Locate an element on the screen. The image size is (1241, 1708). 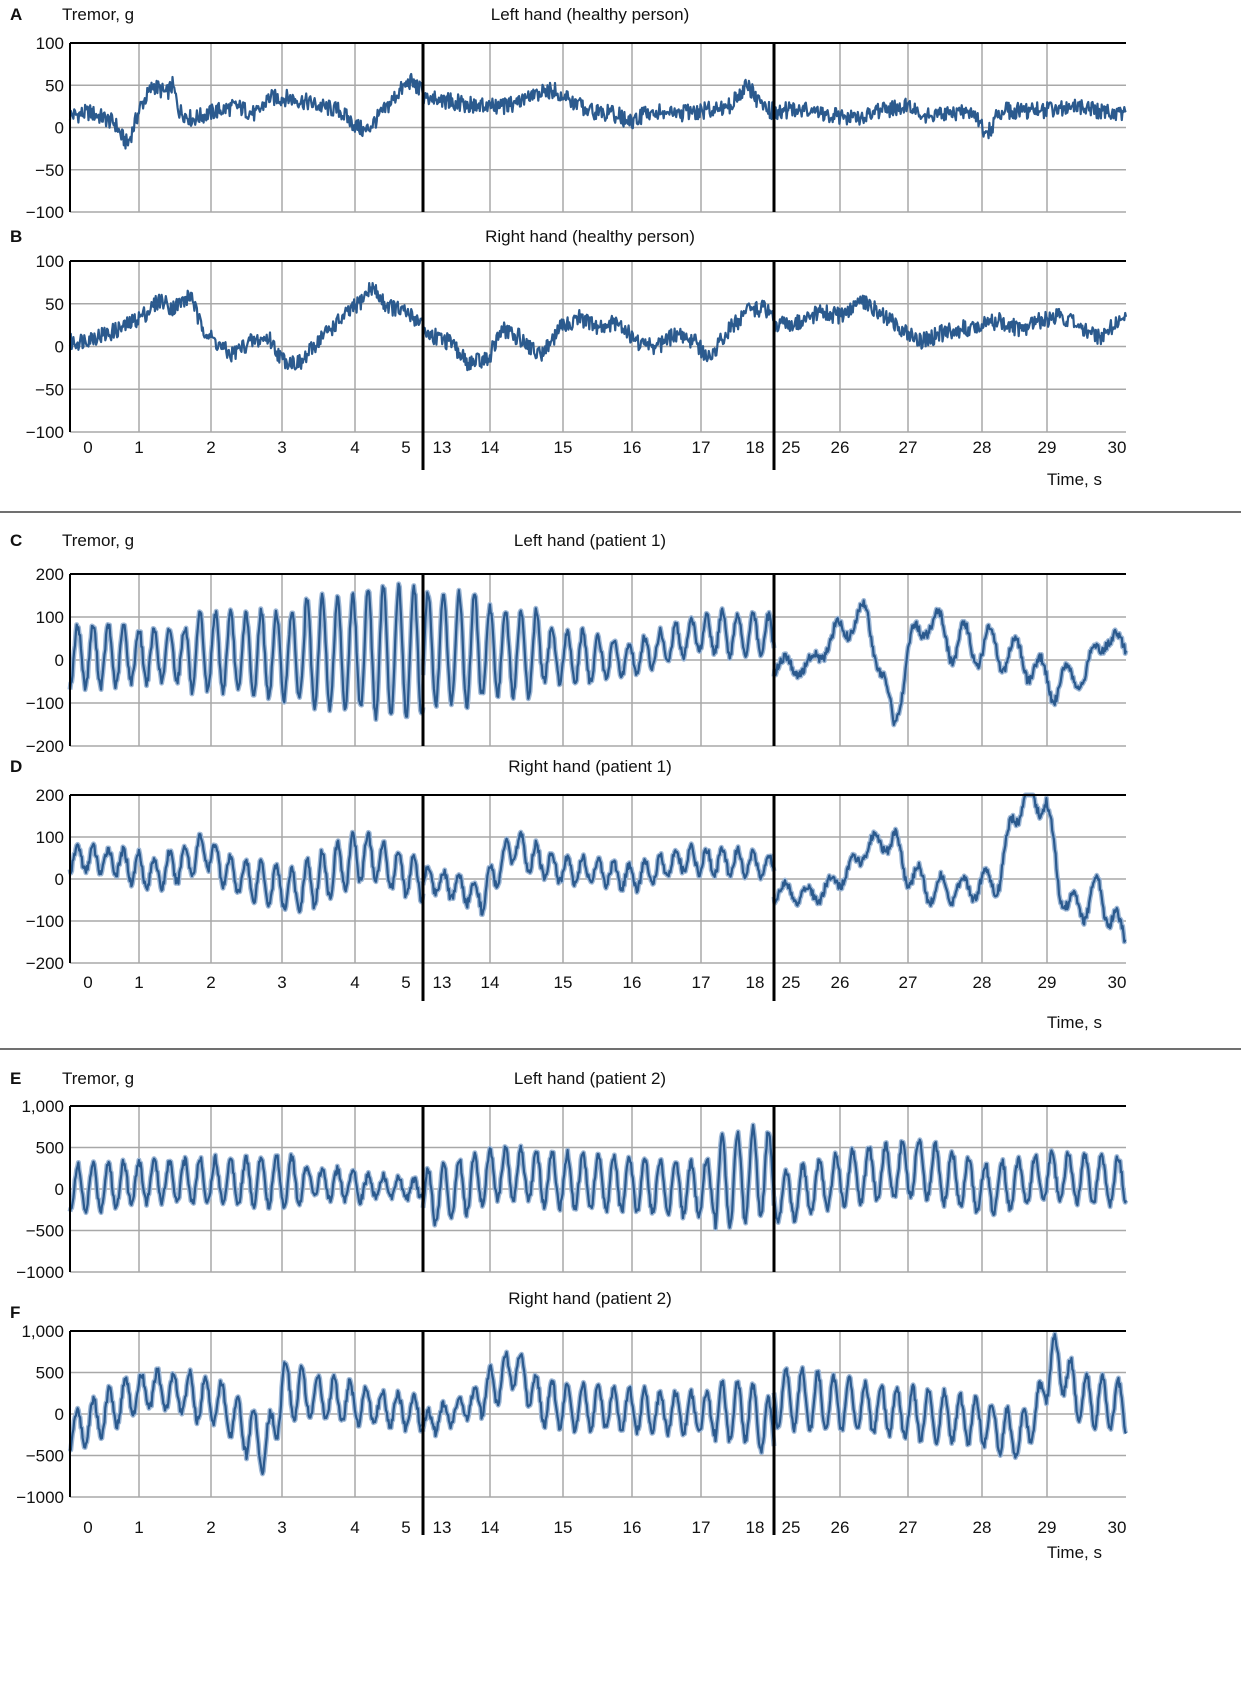
xtick-label-B-2: 2 is located at coordinates (210, 447).